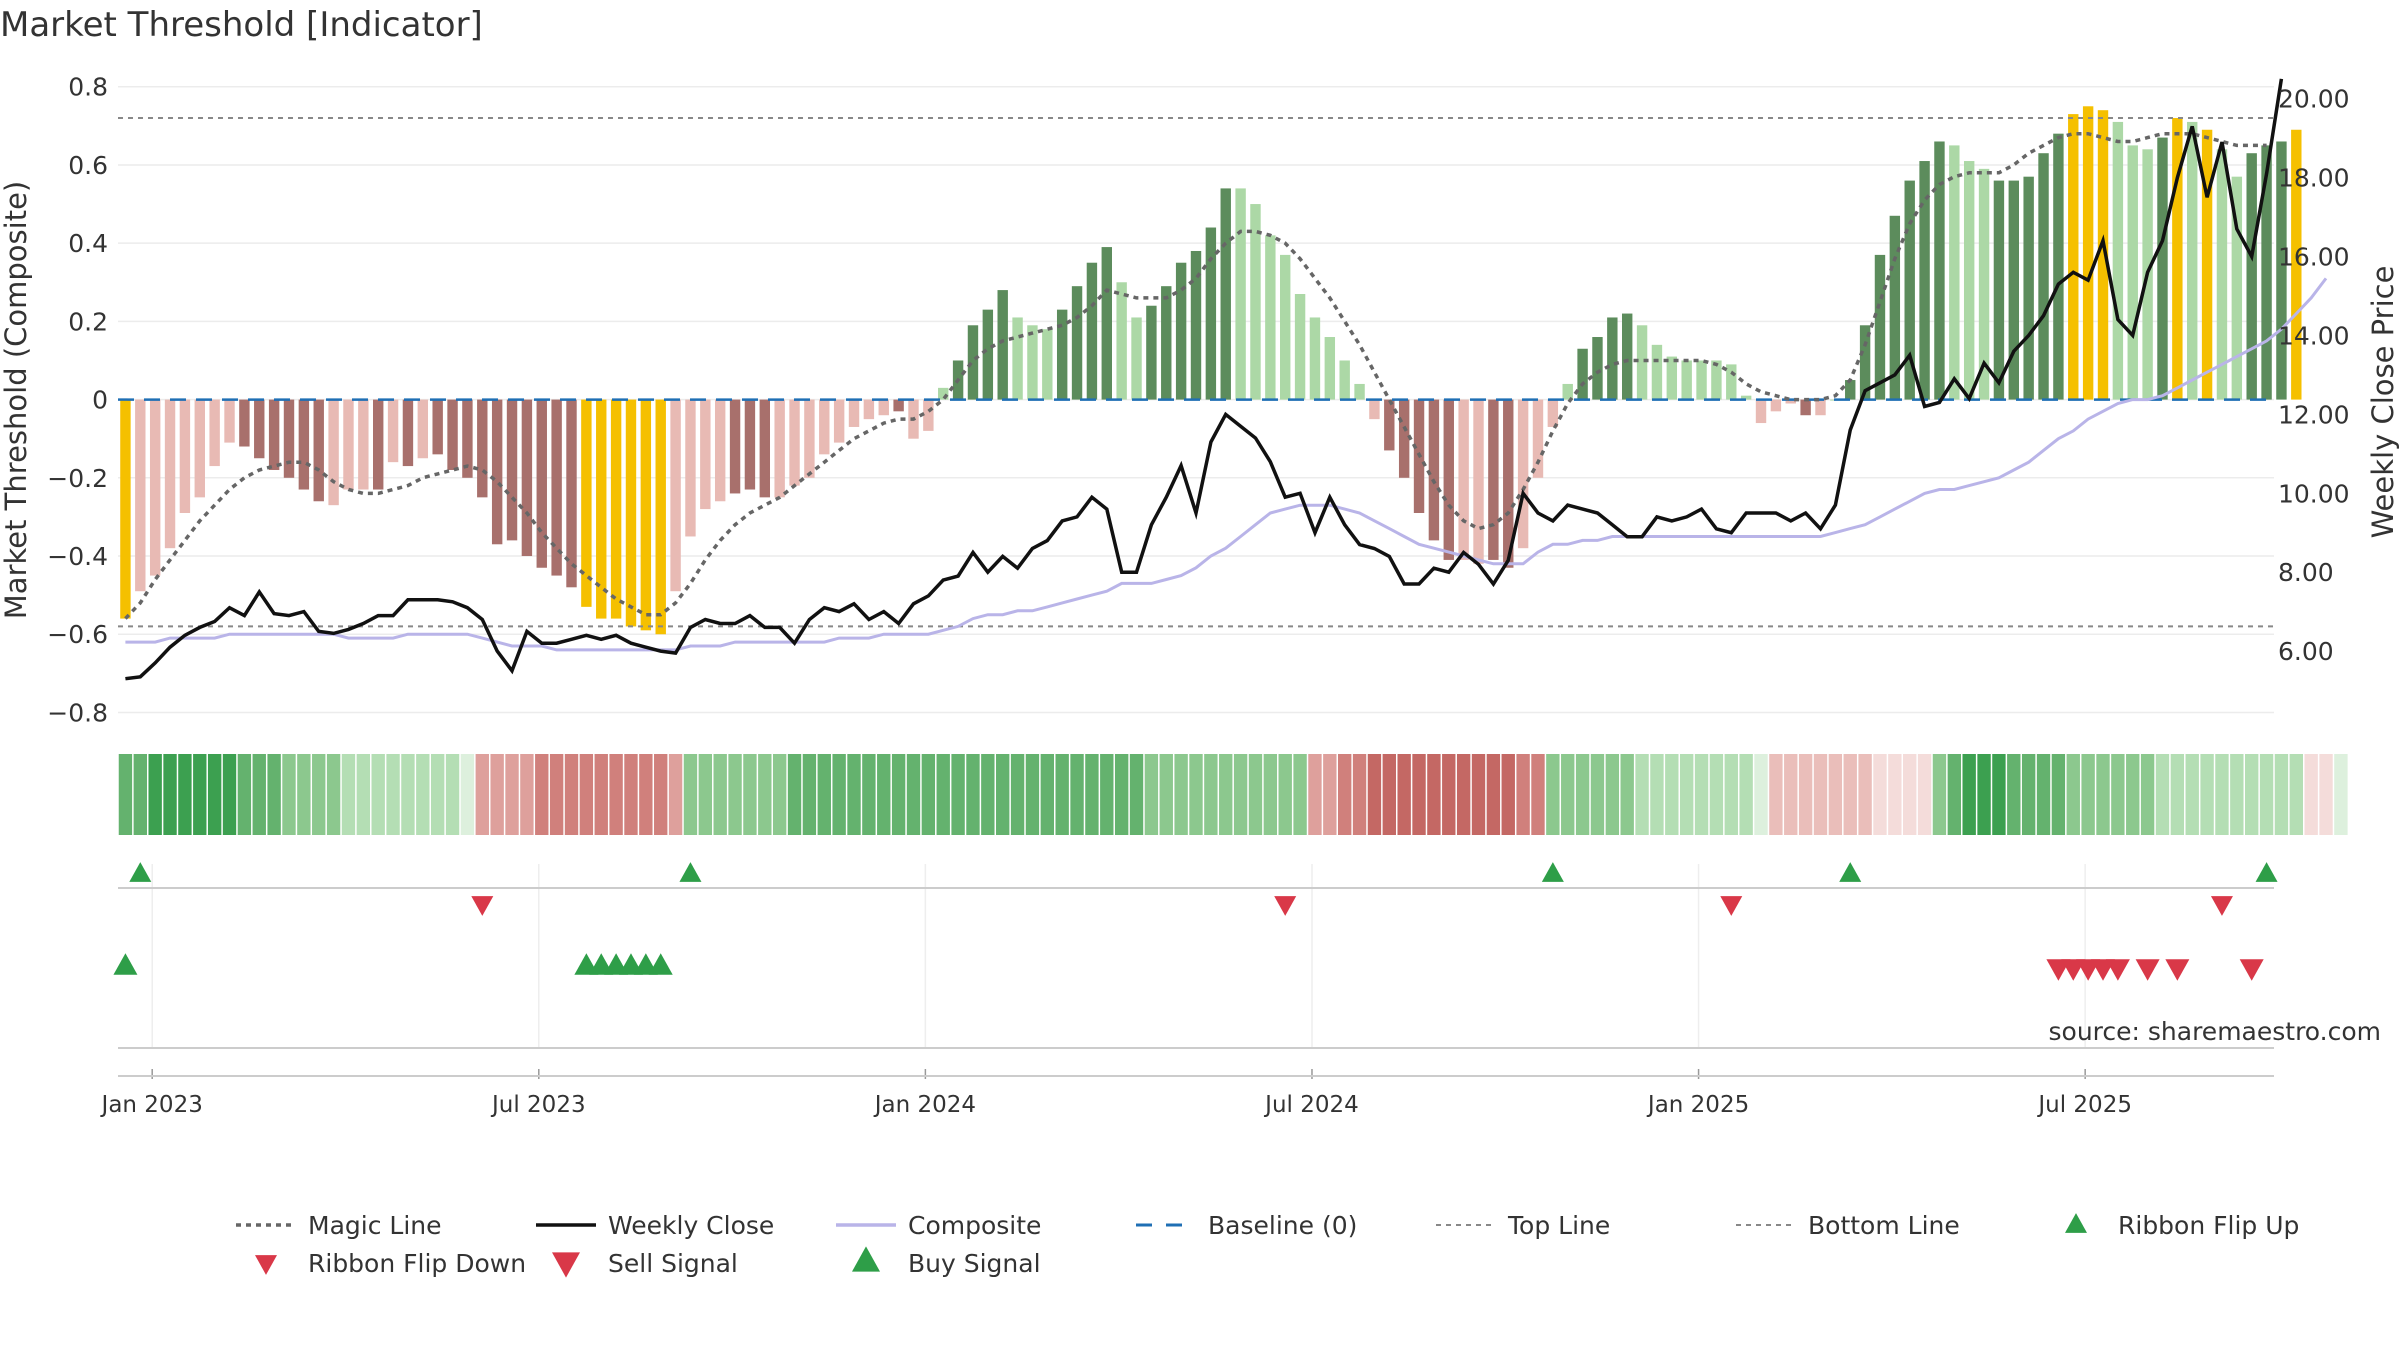 The image size is (2400, 1350). Describe the element at coordinates (241, 25) in the screenshot. I see `chart-title: Market Threshold [Indicator]` at that location.